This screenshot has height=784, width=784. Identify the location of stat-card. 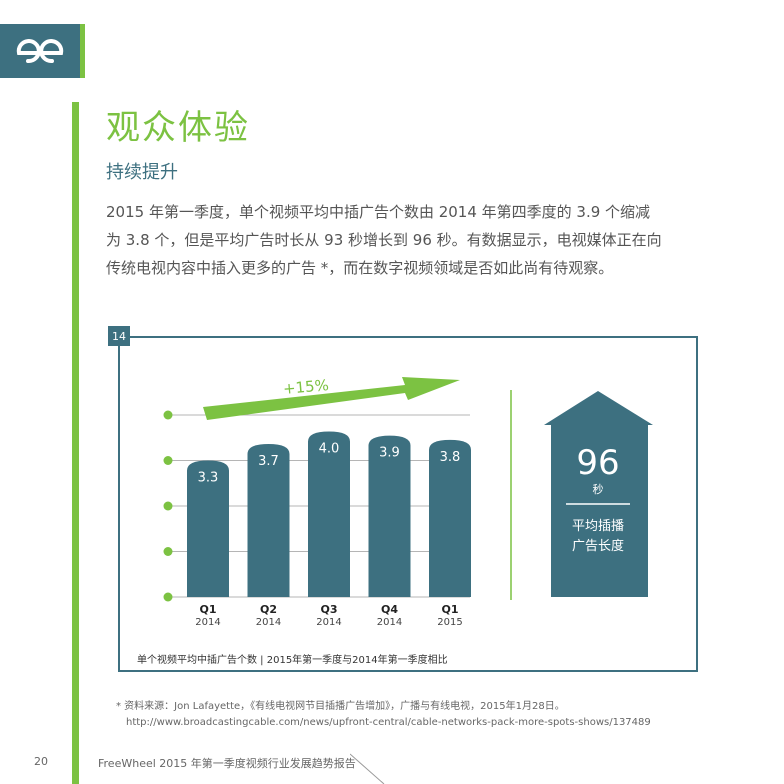
(598, 494).